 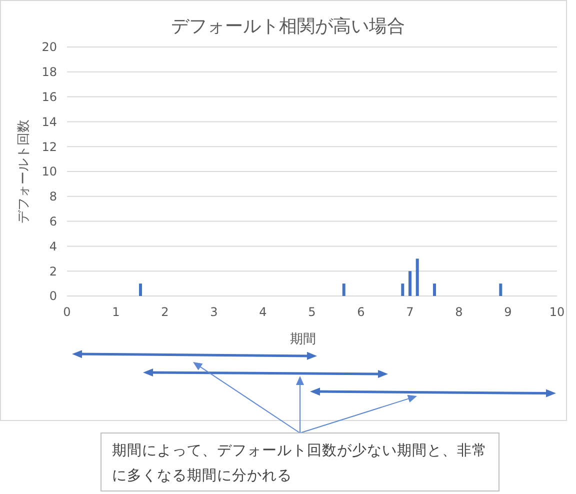 What do you see at coordinates (557, 312) in the screenshot?
I see `x-tick-label: 10` at bounding box center [557, 312].